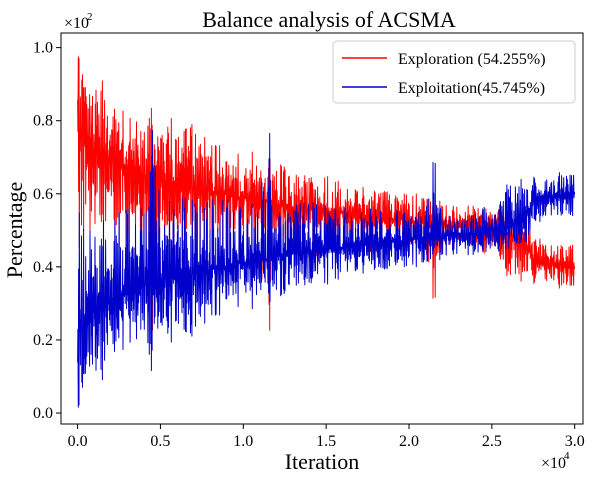 This screenshot has width=599, height=483. I want to click on y-axis-label: Percentage, so click(14, 230).